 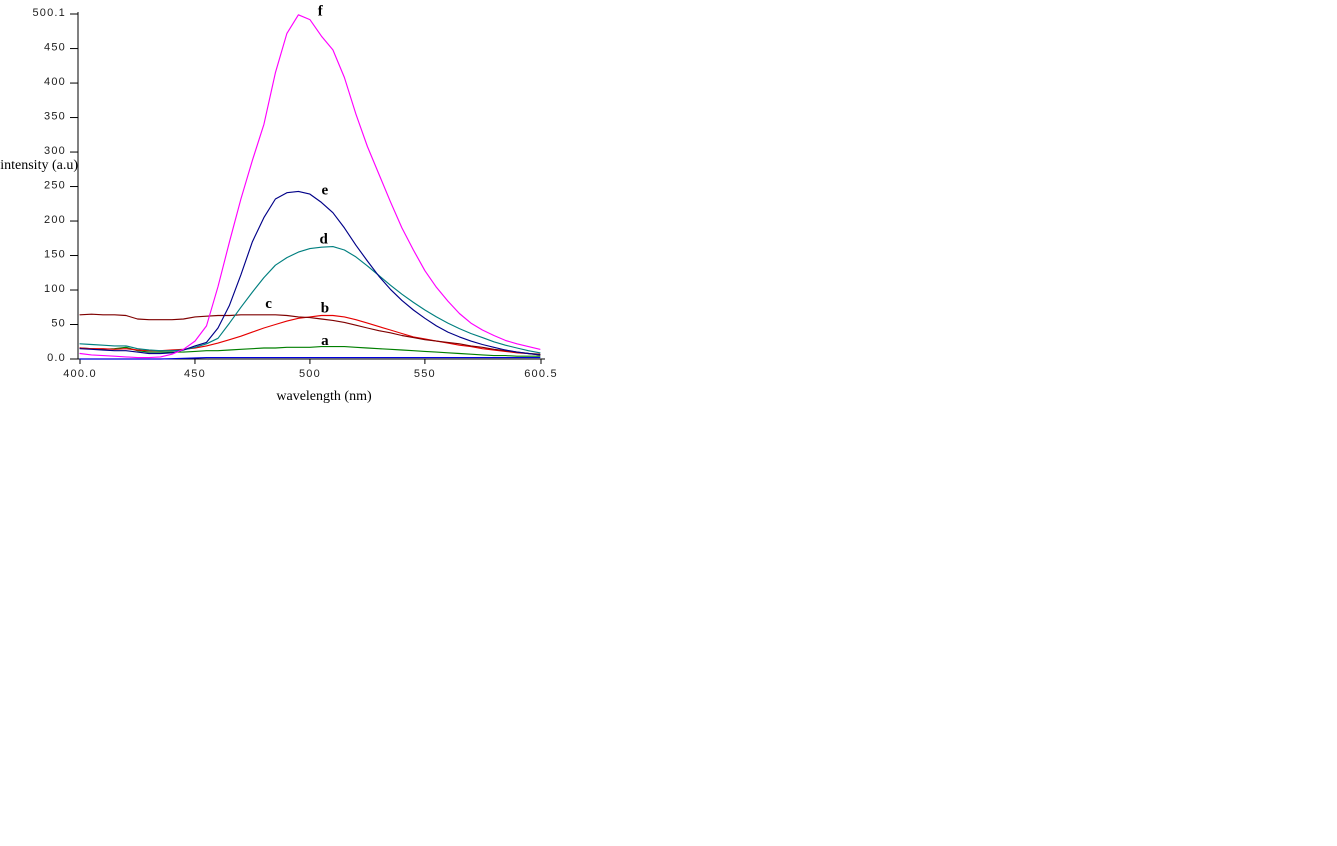 What do you see at coordinates (325, 308) in the screenshot?
I see `series-b-label: b` at bounding box center [325, 308].